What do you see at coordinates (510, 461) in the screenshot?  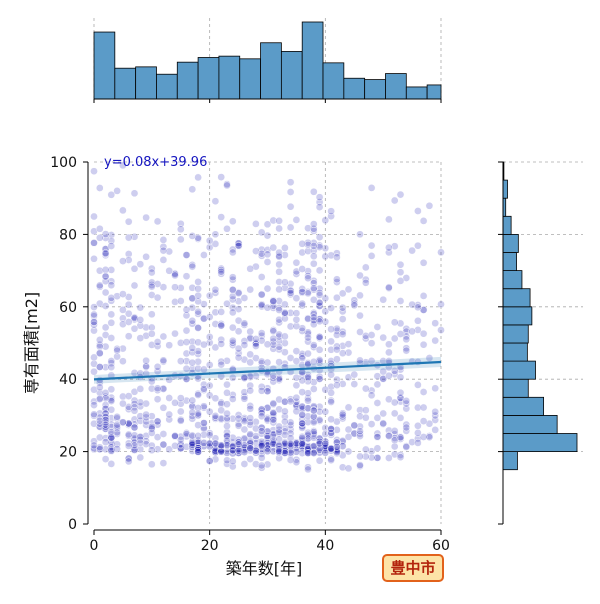 I see `right-hist-bar` at bounding box center [510, 461].